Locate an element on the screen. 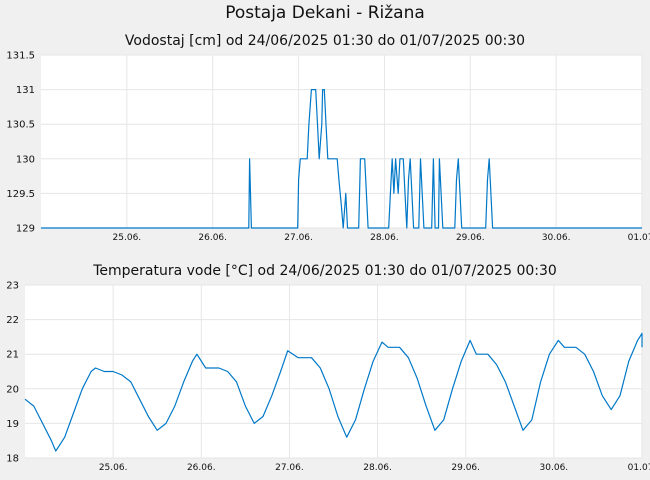  water-level-y-tick-label: 130 is located at coordinates (25, 159).